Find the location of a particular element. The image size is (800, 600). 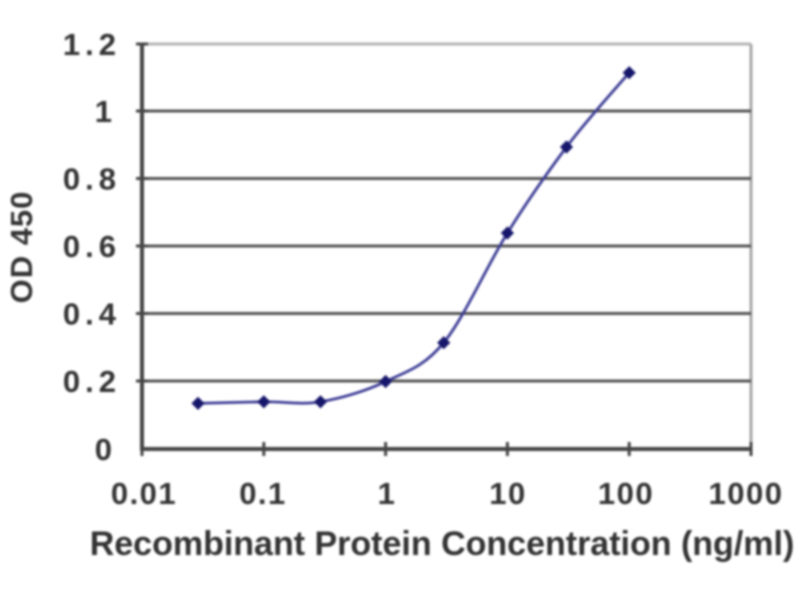

svg-text: 0.6 is located at coordinates (92, 246).